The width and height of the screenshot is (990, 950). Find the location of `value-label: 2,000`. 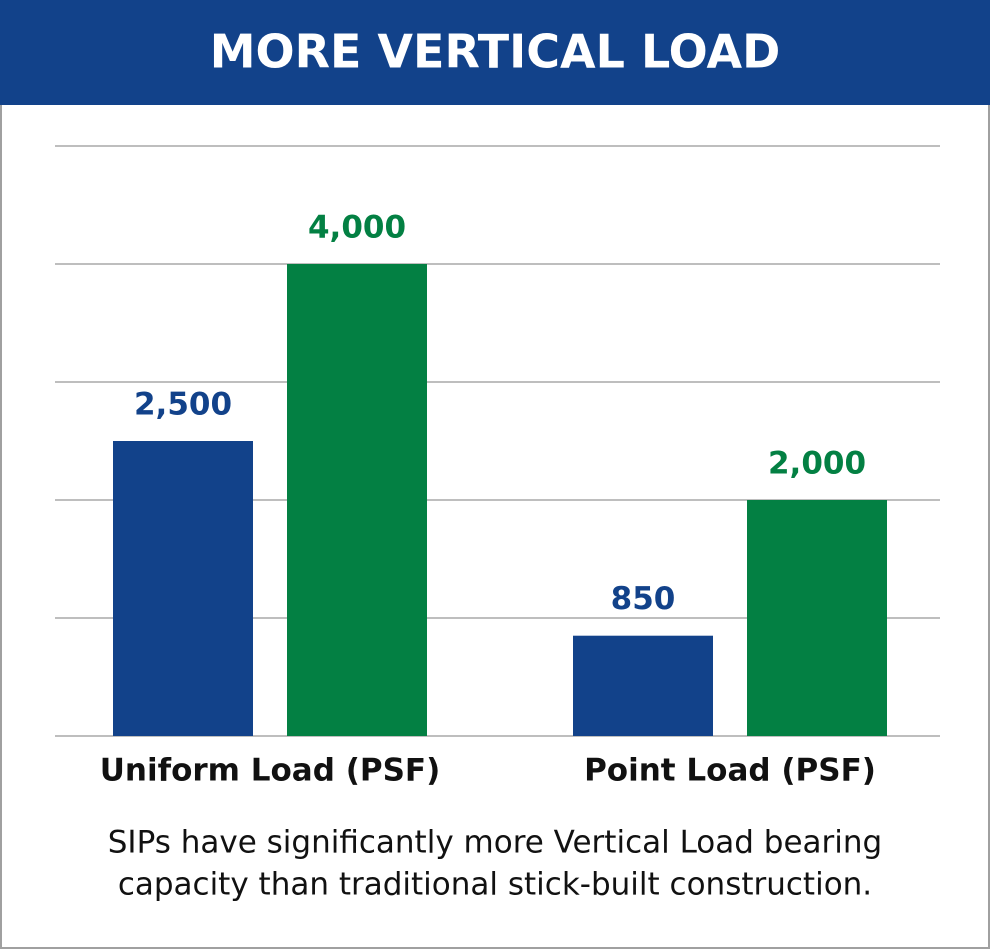

value-label: 2,000 is located at coordinates (817, 464).